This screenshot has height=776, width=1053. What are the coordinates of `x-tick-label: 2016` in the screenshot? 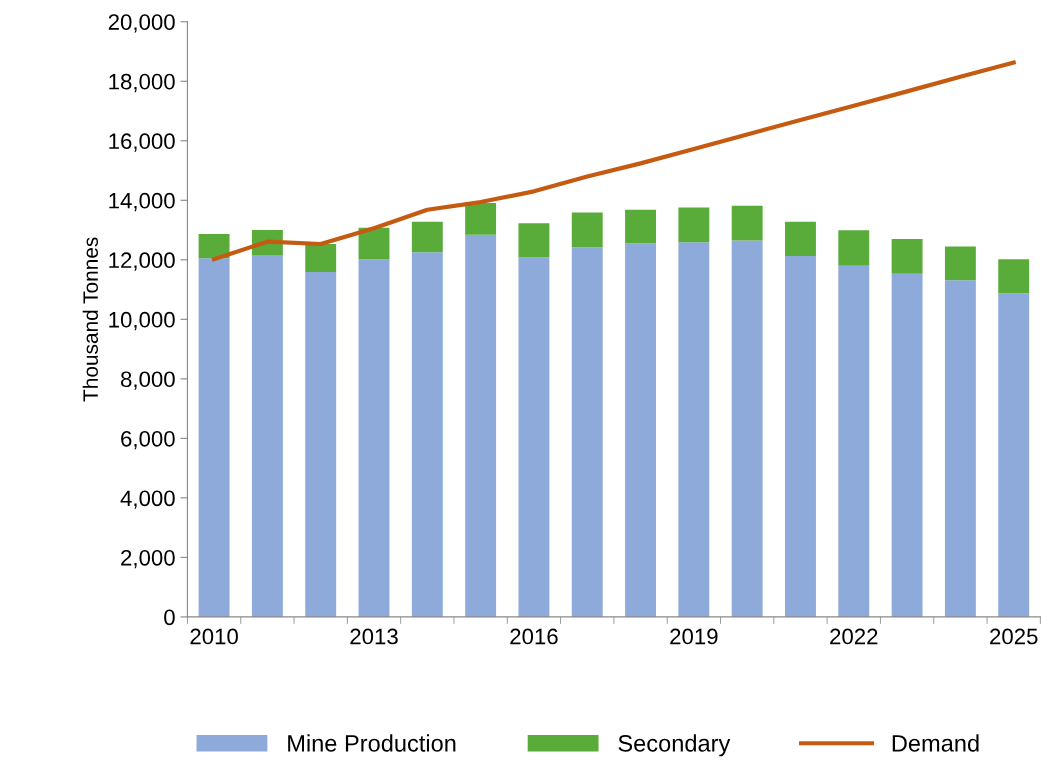 It's located at (534, 636).